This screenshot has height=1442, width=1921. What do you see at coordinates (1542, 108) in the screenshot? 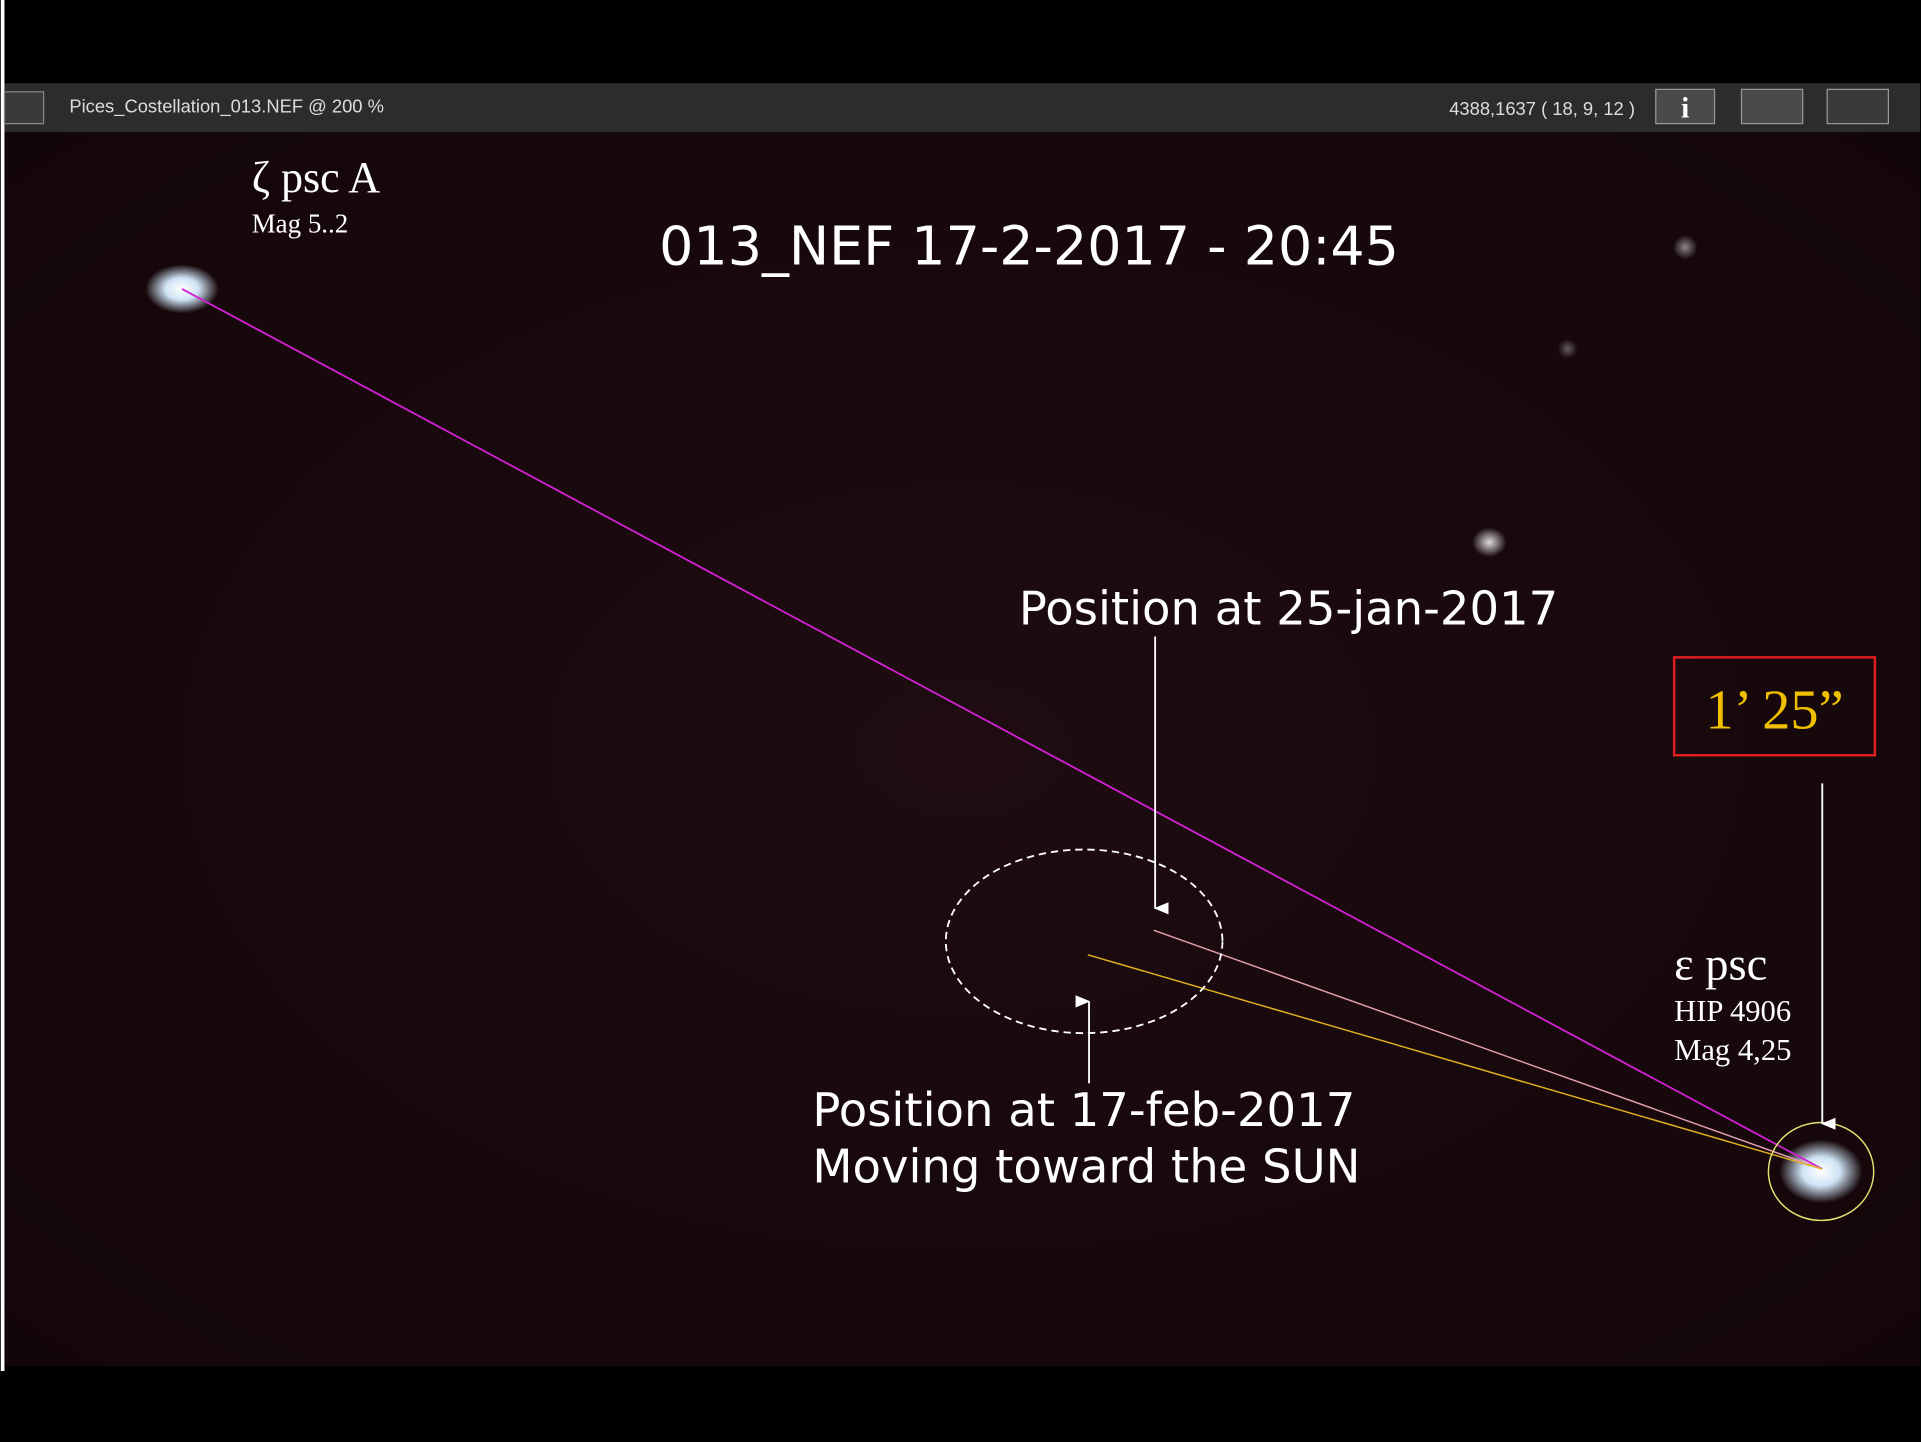
I see `coordinates: 4388,1637 ( 18, 9, 12 )` at bounding box center [1542, 108].